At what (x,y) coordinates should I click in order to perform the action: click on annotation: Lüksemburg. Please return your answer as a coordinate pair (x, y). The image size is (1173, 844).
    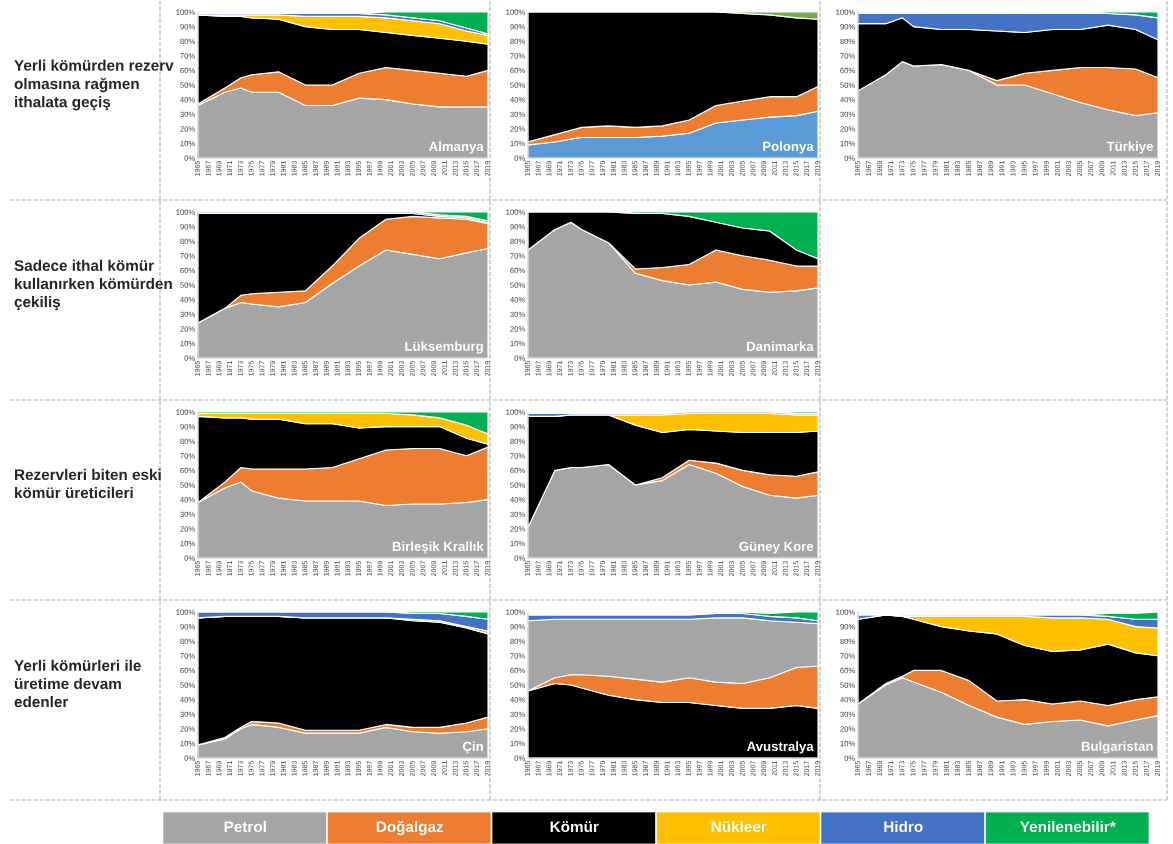
    Looking at the image, I should click on (444, 347).